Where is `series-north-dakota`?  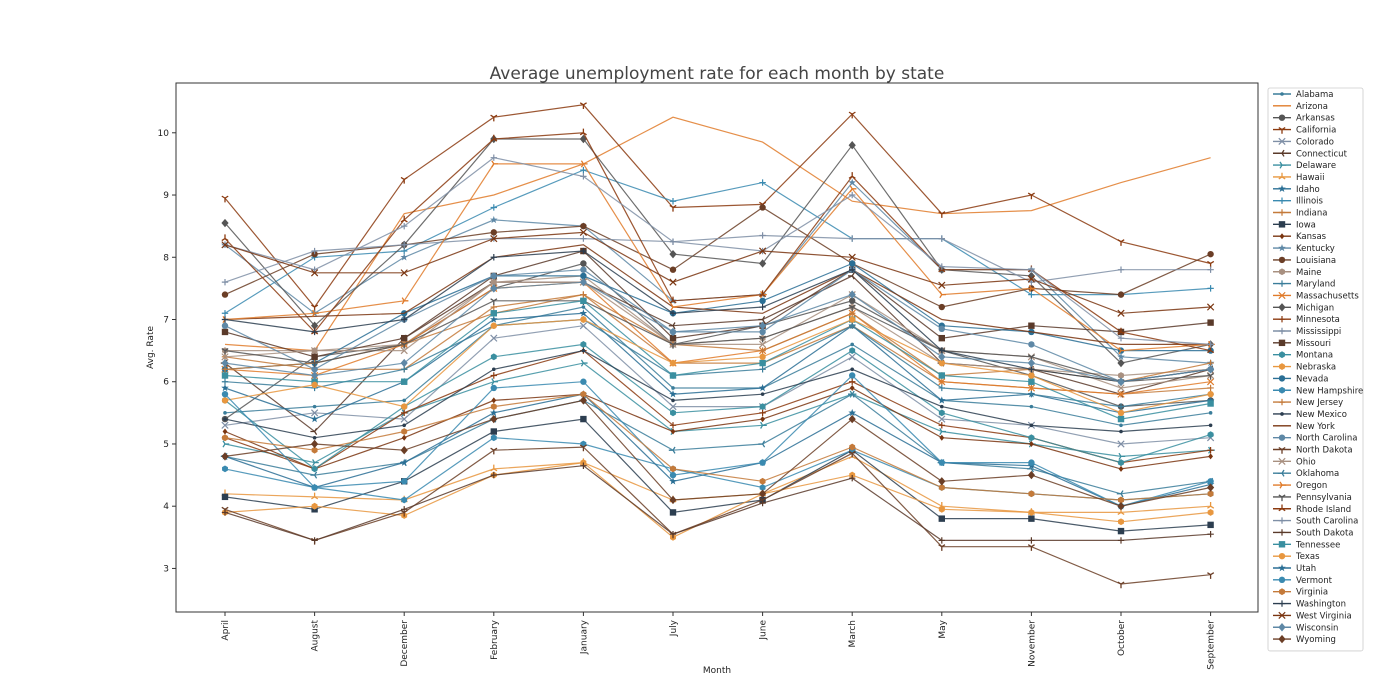
series-north-dakota is located at coordinates (718, 516).